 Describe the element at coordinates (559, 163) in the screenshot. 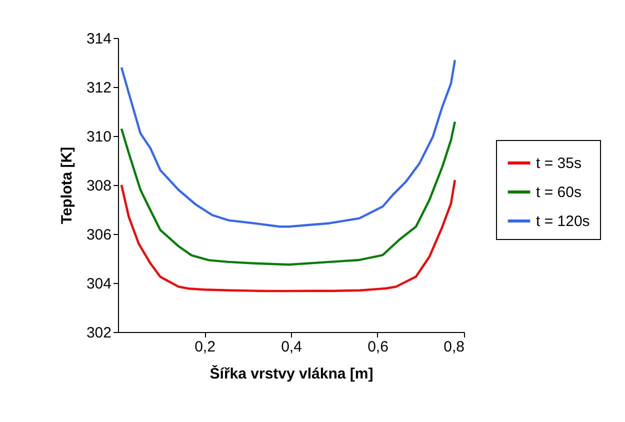

I see `legend-label: t = 35s` at that location.